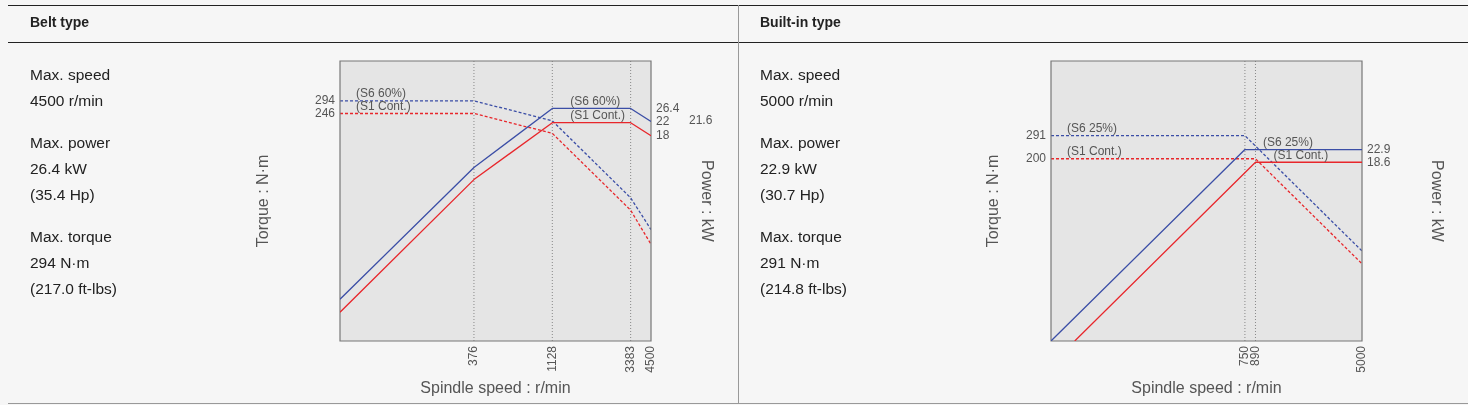 The height and width of the screenshot is (405, 1468). I want to click on text: Max. torque 294 N·m (217.0 ft-lbs), so click(74, 263).